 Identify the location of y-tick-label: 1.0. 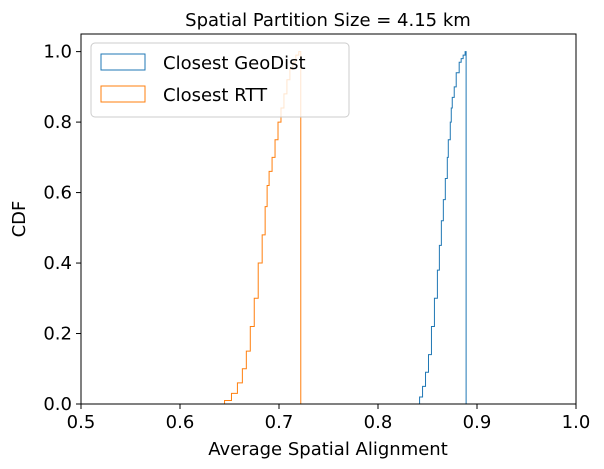
(57, 52).